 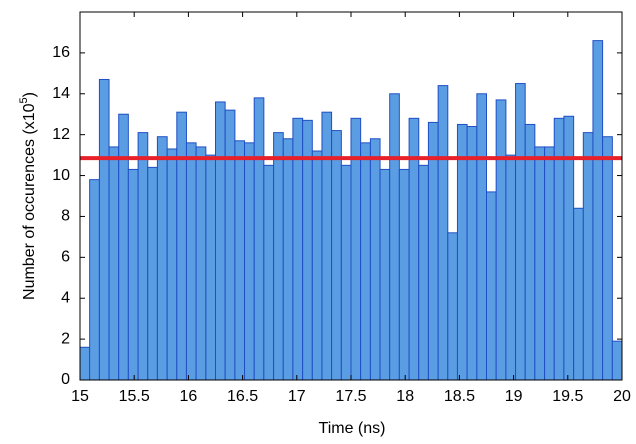 I want to click on y-tick-label: 6, so click(x=65, y=257).